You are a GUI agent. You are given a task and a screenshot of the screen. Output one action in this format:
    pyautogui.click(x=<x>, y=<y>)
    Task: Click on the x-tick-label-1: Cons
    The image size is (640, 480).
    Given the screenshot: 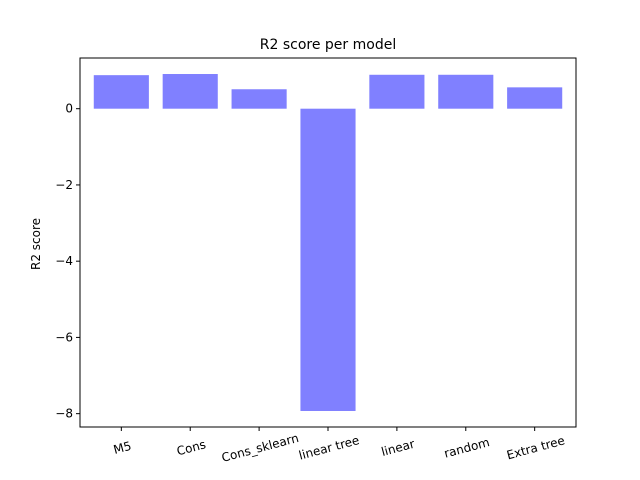 What is the action you would take?
    pyautogui.click(x=191, y=447)
    